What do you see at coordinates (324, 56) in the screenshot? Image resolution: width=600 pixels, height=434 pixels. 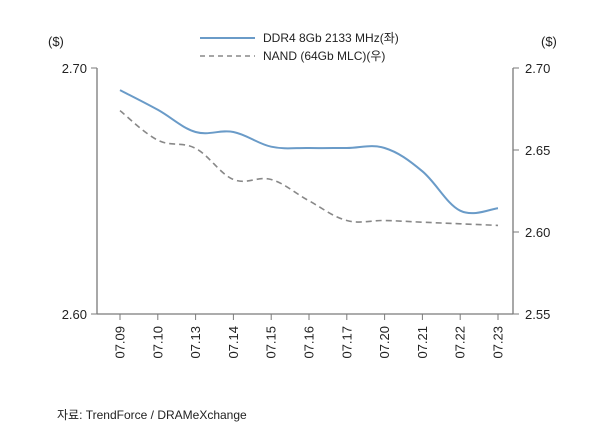 I see `legend-label-nand: NAND (64Gb MLC)(우)` at bounding box center [324, 56].